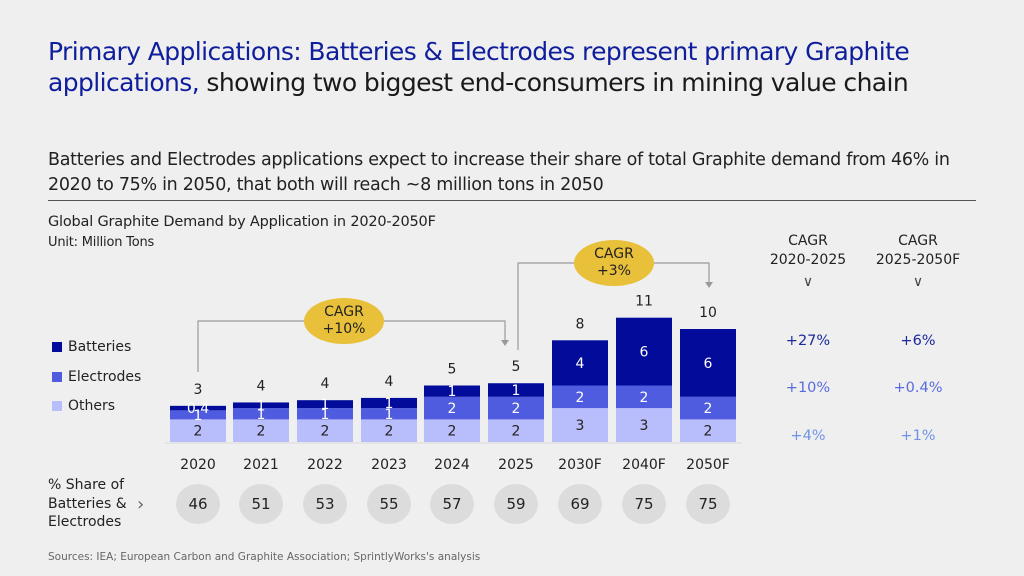  I want to click on cagr-header: CAGR, so click(918, 241).